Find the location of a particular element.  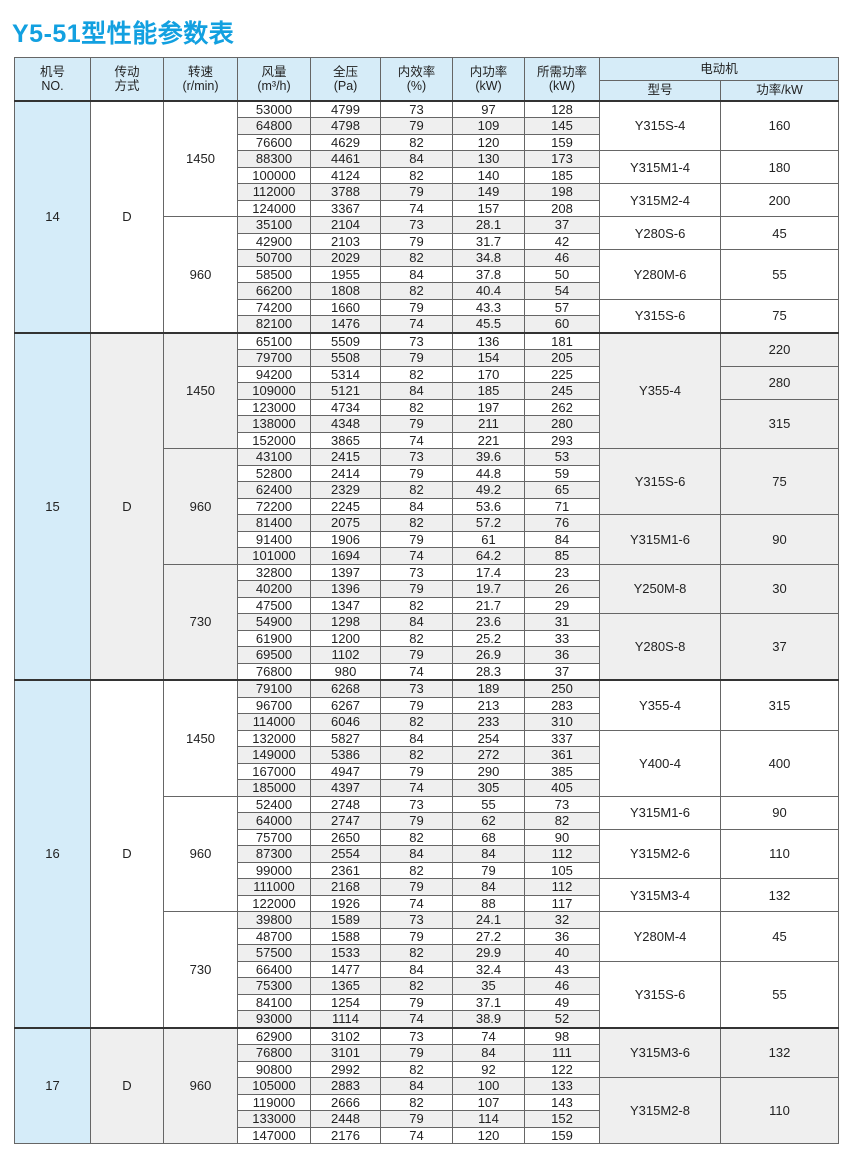

table-row: 48700 1588 79 27.2 36 is located at coordinates (427, 936).